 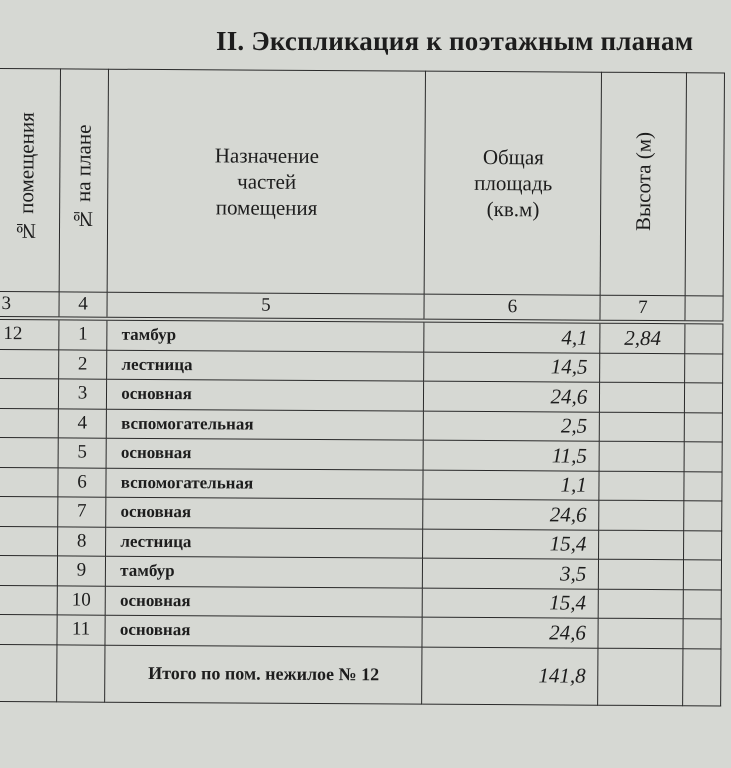 I want to click on table-row: 5 основная 11,5, so click(x=361, y=454).